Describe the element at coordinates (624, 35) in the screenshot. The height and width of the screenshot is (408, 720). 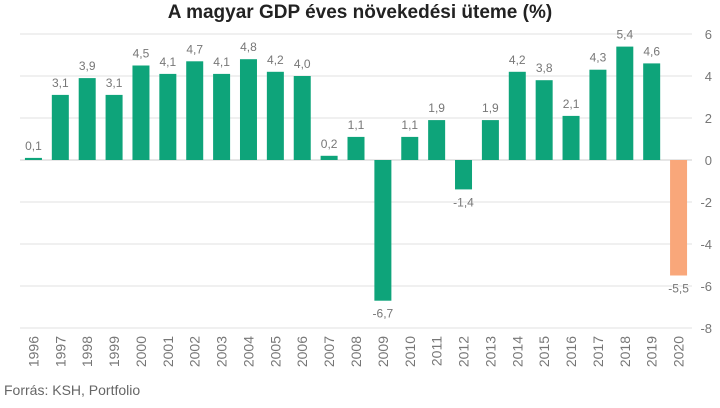
I see `data-label: 5,4` at that location.